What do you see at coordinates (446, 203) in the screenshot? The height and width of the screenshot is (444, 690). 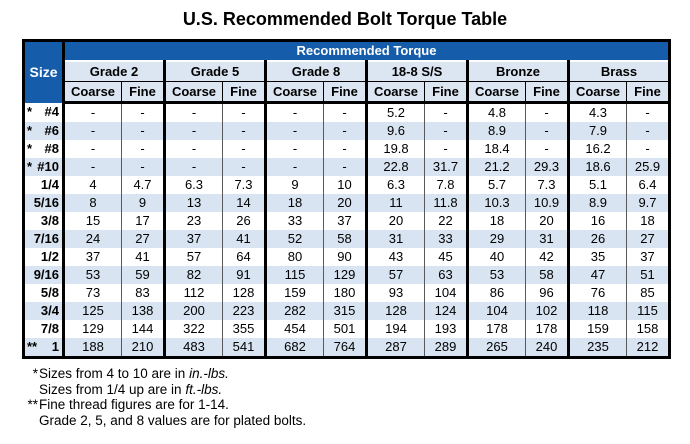 I see `torque-value-cell: 11.8` at bounding box center [446, 203].